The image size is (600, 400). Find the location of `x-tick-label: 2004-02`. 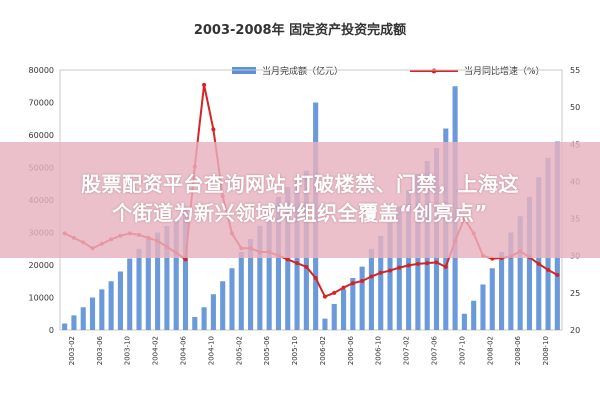

x-tick-label: 2004-02 is located at coordinates (156, 350).